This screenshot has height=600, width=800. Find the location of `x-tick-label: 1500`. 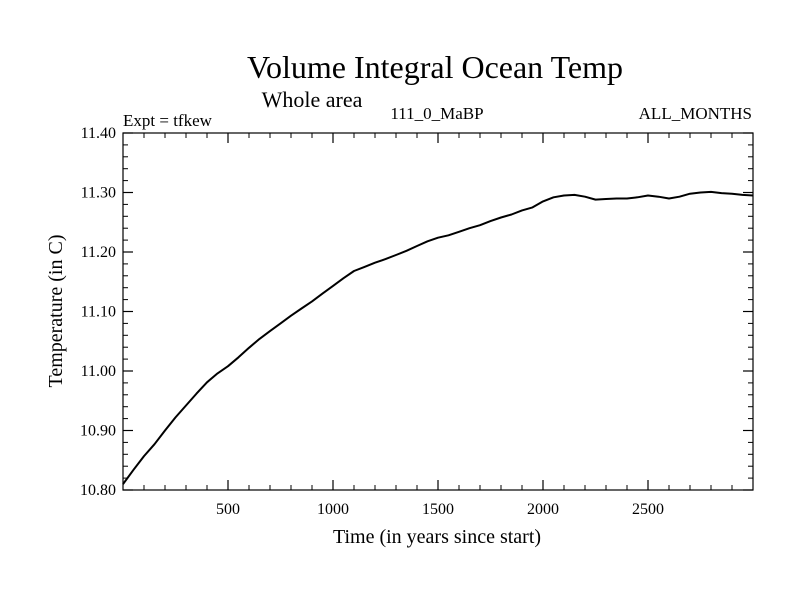

x-tick-label: 1500 is located at coordinates (438, 509).